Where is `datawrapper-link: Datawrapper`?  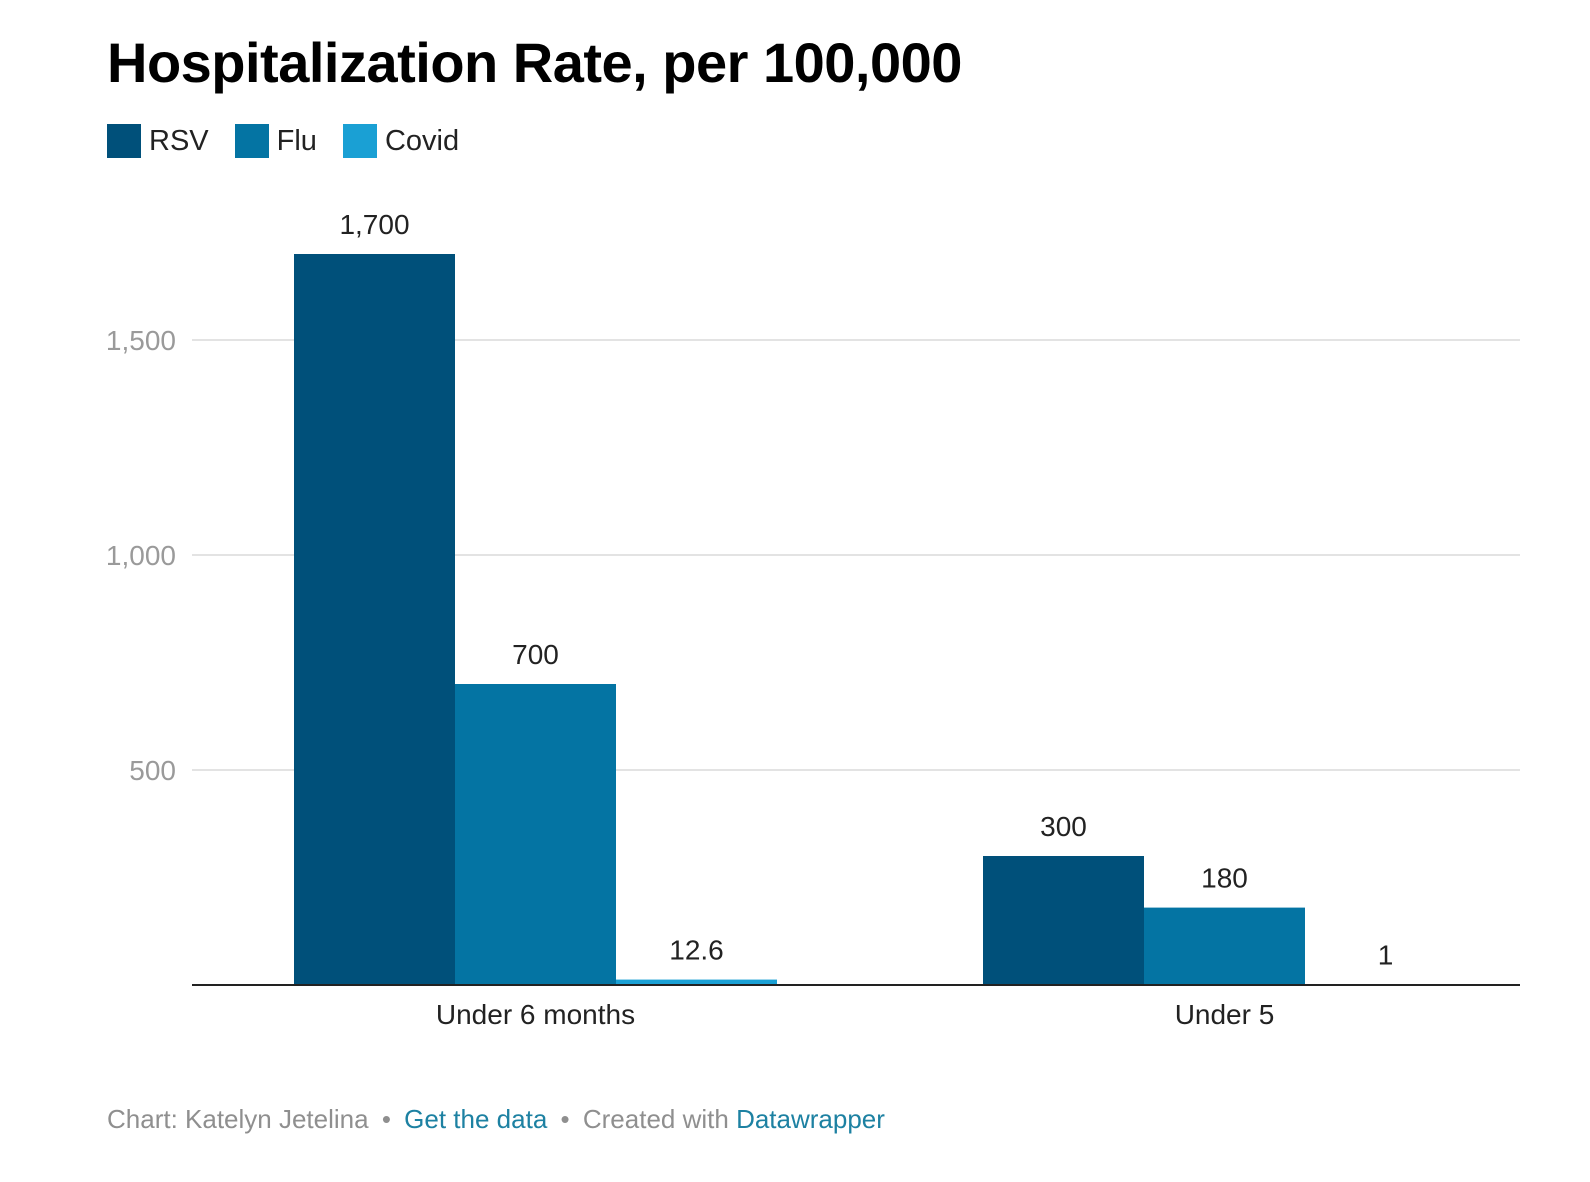
datawrapper-link: Datawrapper is located at coordinates (810, 1119).